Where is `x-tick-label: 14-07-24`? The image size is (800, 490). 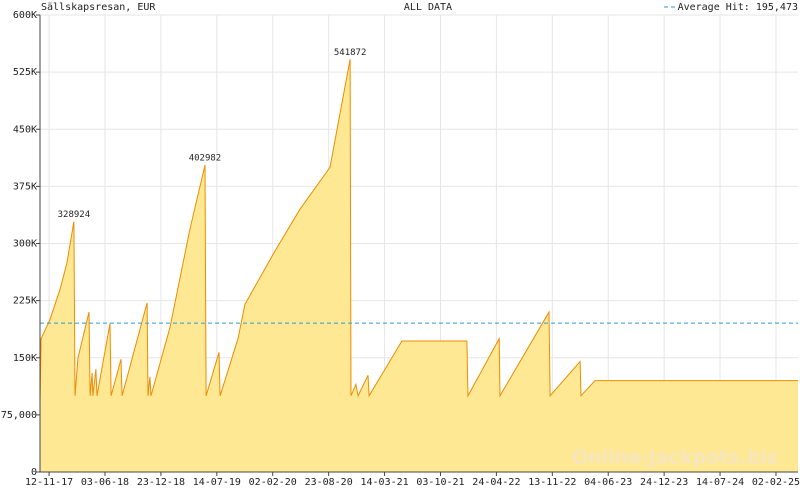
x-tick-label: 14-07-24 is located at coordinates (720, 482).